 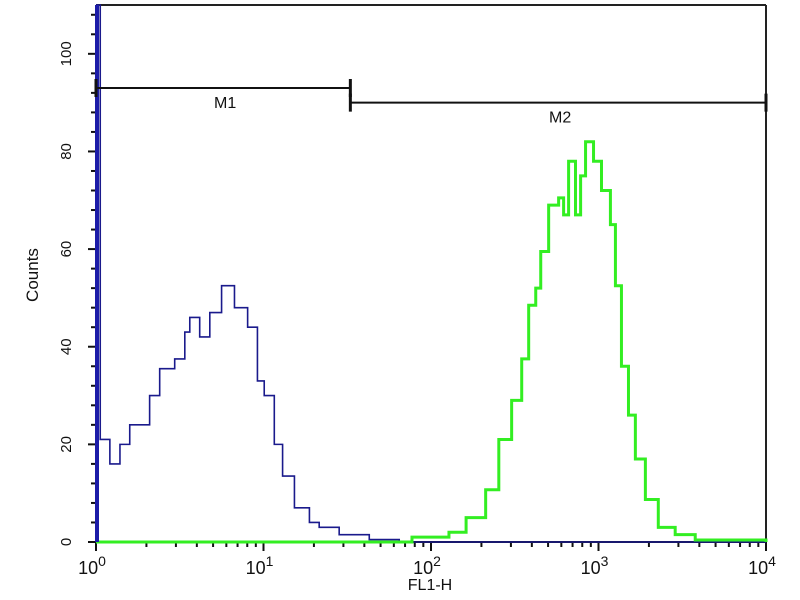 I want to click on x-tick-exponent: 2, so click(x=437, y=561).